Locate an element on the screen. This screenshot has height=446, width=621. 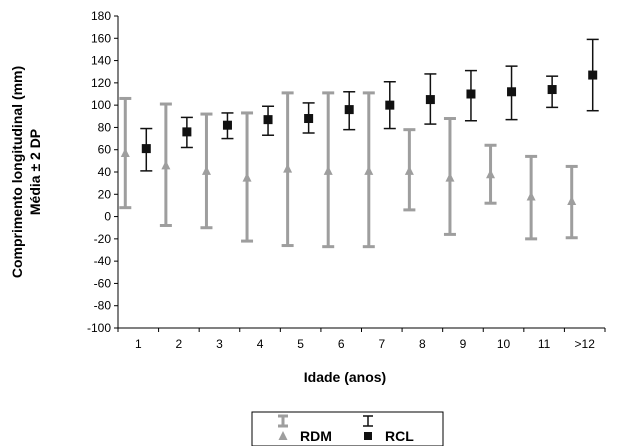
y-tick-label: -100 is located at coordinates (99, 328).